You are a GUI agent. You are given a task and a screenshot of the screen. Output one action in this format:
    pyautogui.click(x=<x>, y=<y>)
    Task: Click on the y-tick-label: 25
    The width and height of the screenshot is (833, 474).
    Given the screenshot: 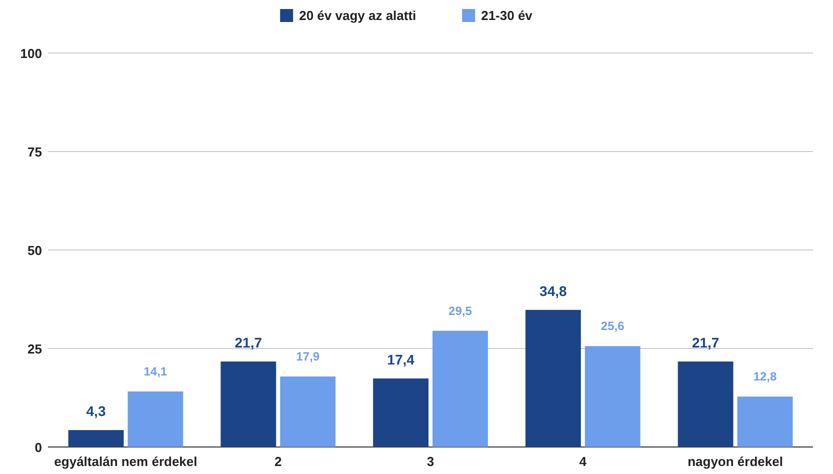 What is the action you would take?
    pyautogui.click(x=35, y=349)
    